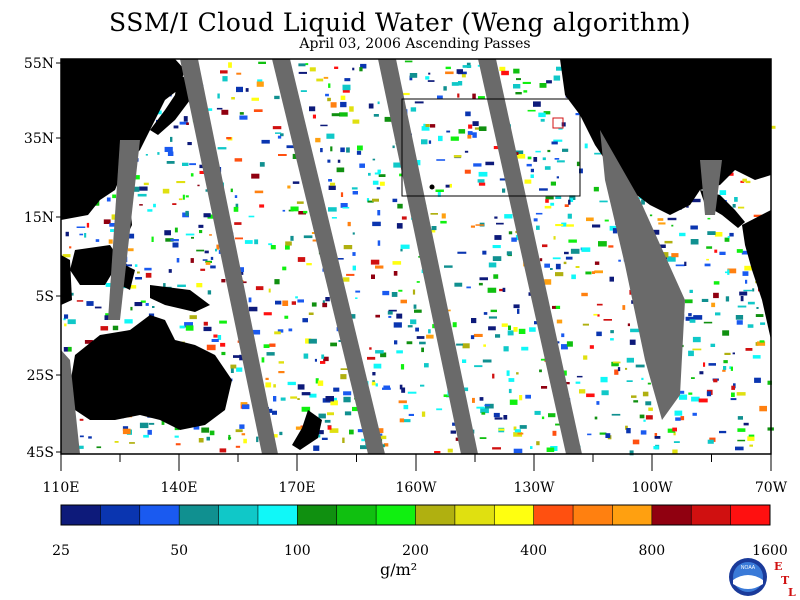  What do you see at coordinates (123, 139) in the screenshot?
I see `land-asia` at bounding box center [123, 139].